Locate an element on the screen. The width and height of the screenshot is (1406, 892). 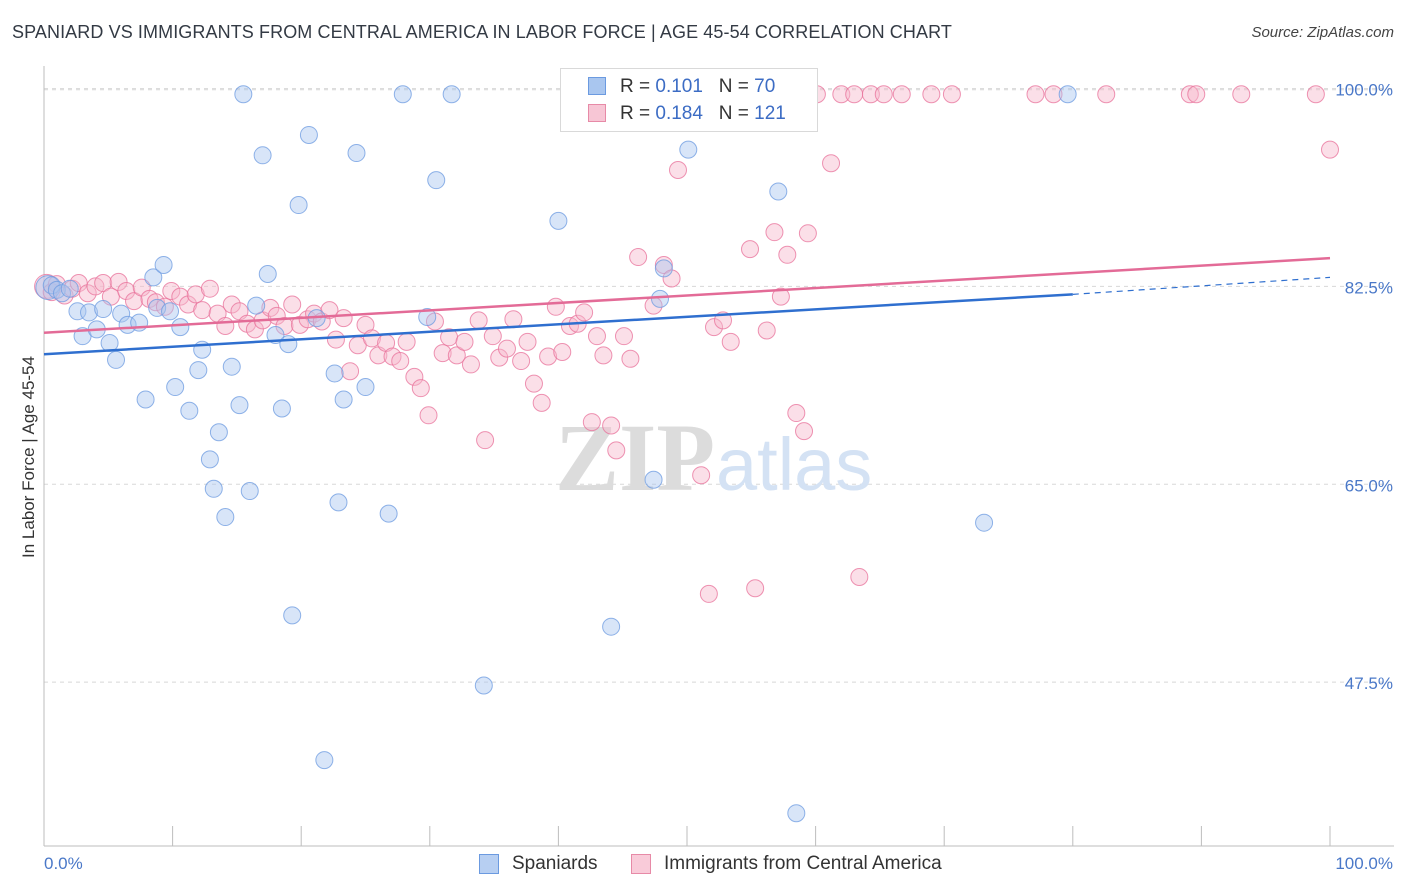
y-tick-label: 47.5% is located at coordinates (1369, 683).